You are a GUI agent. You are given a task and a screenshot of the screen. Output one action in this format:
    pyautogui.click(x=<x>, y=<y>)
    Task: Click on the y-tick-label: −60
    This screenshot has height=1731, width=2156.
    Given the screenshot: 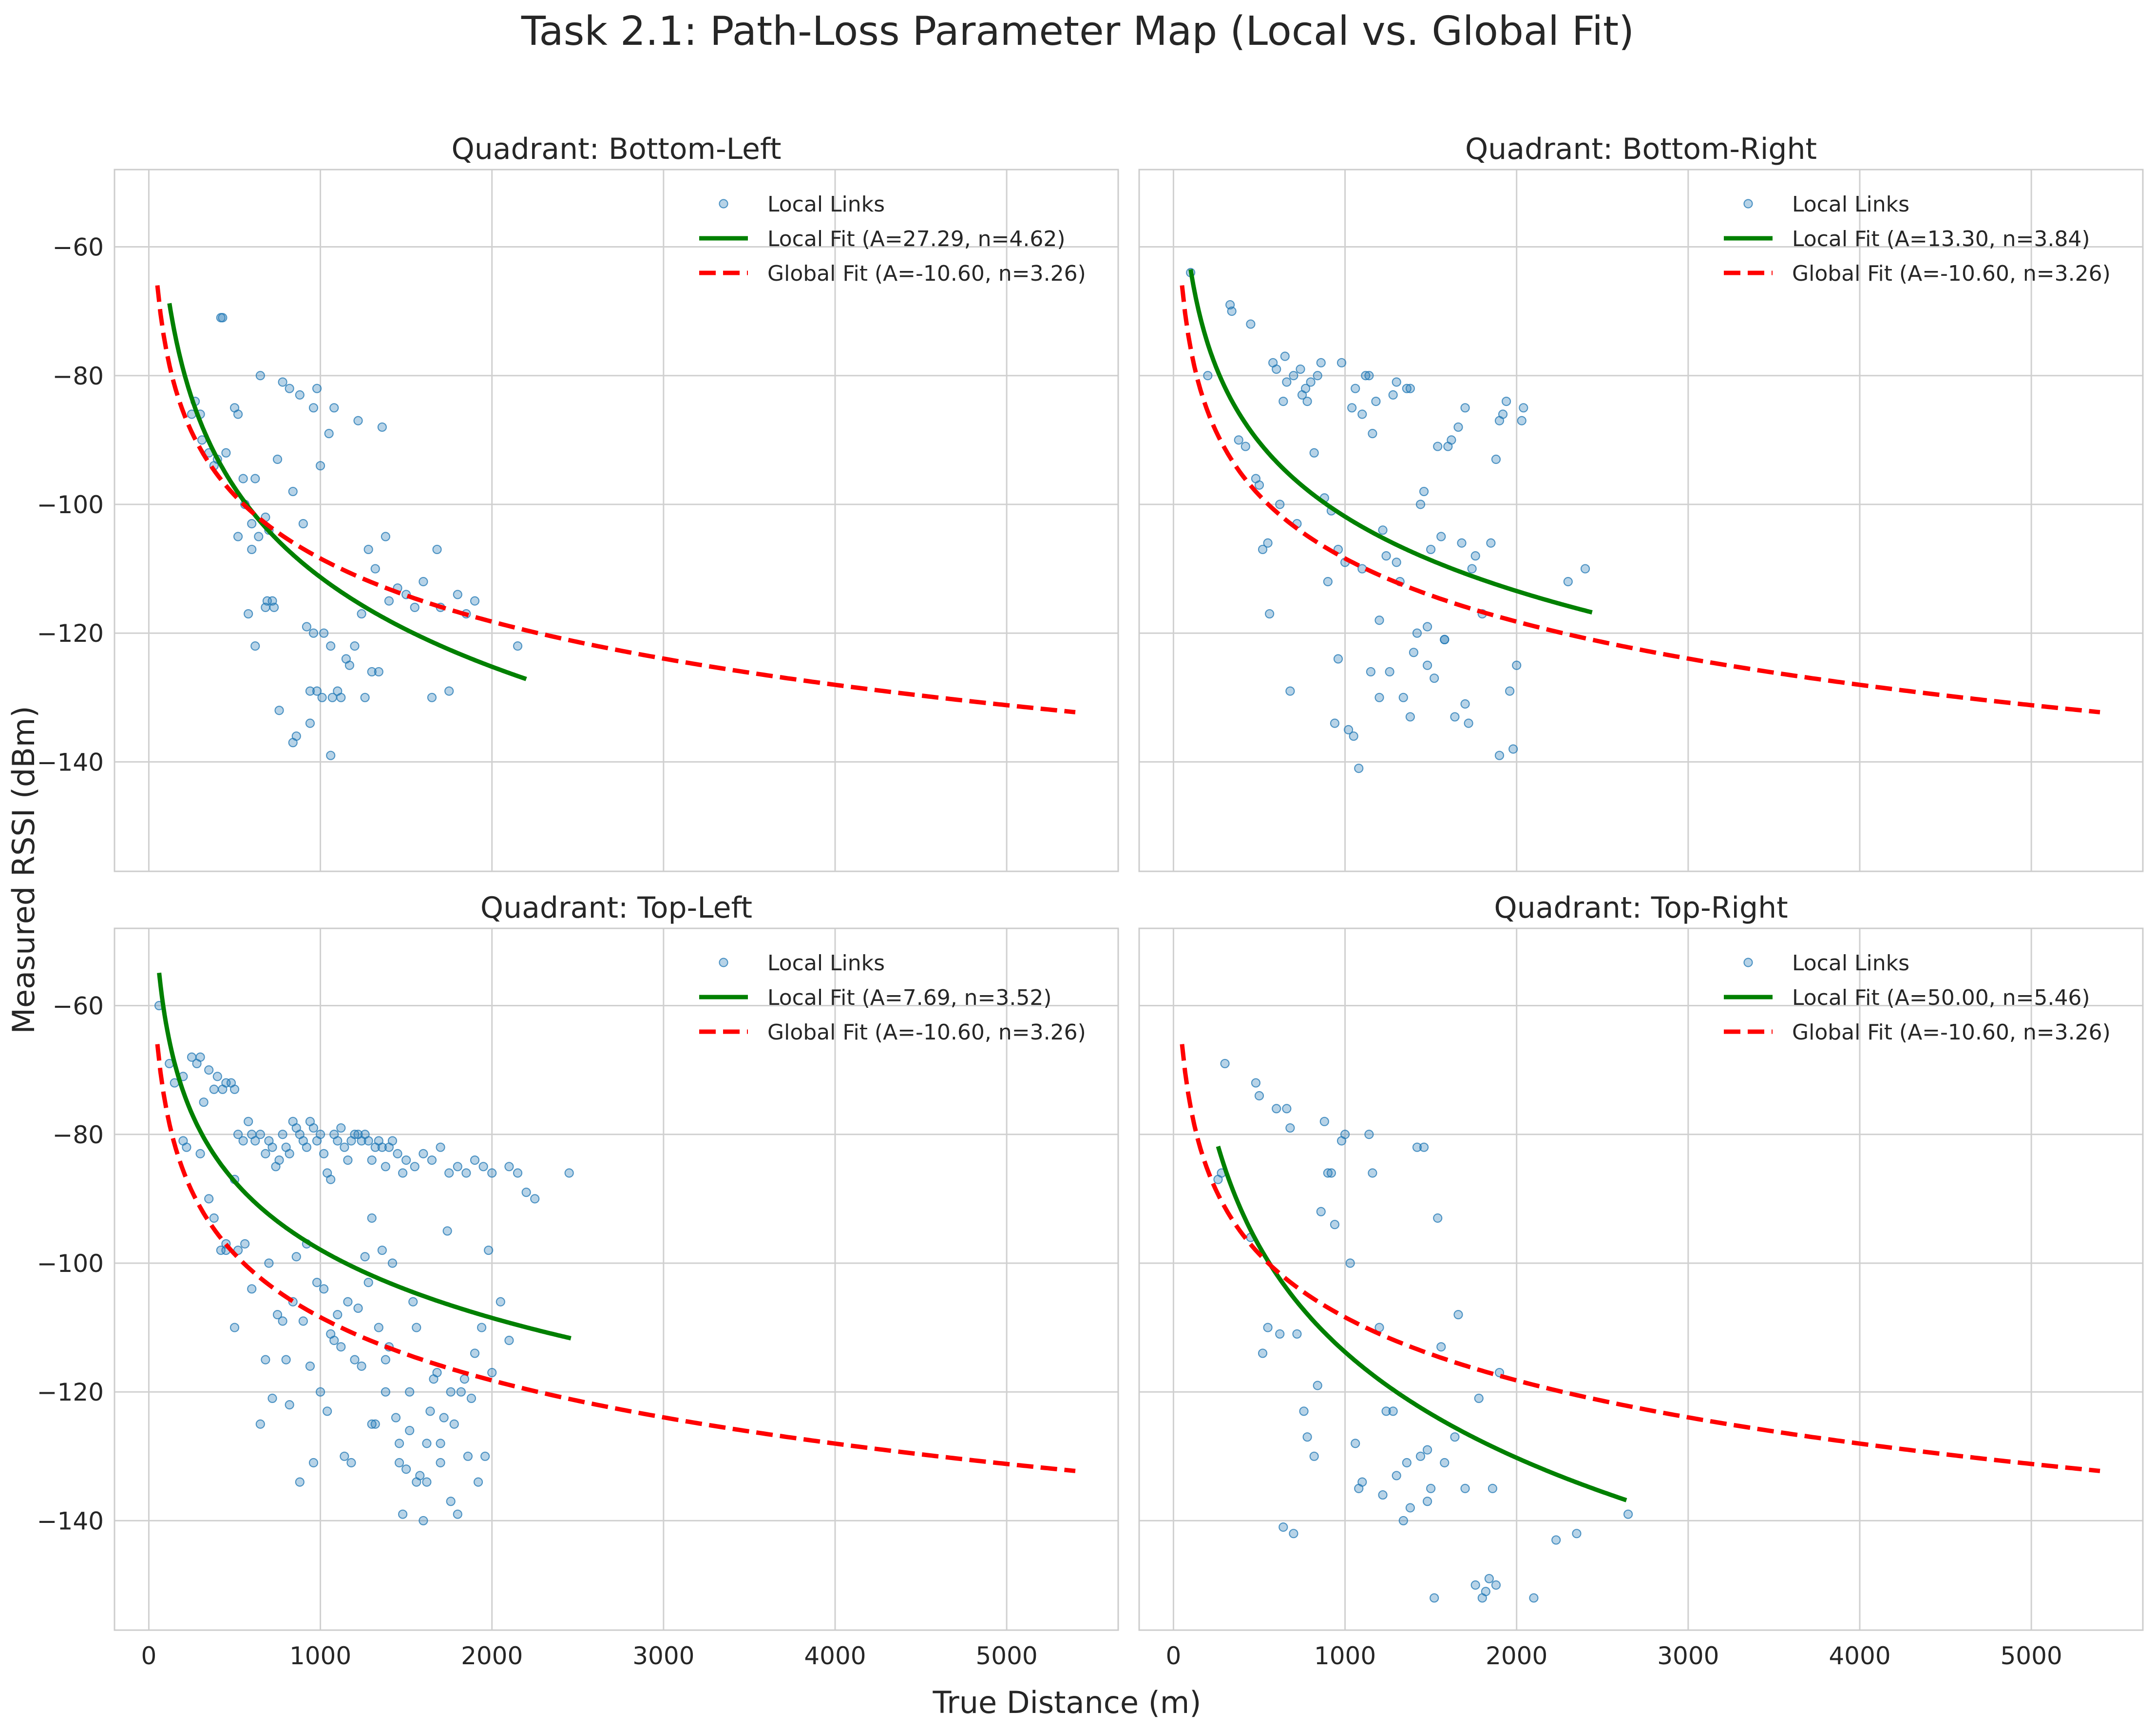 What is the action you would take?
    pyautogui.click(x=78, y=1006)
    